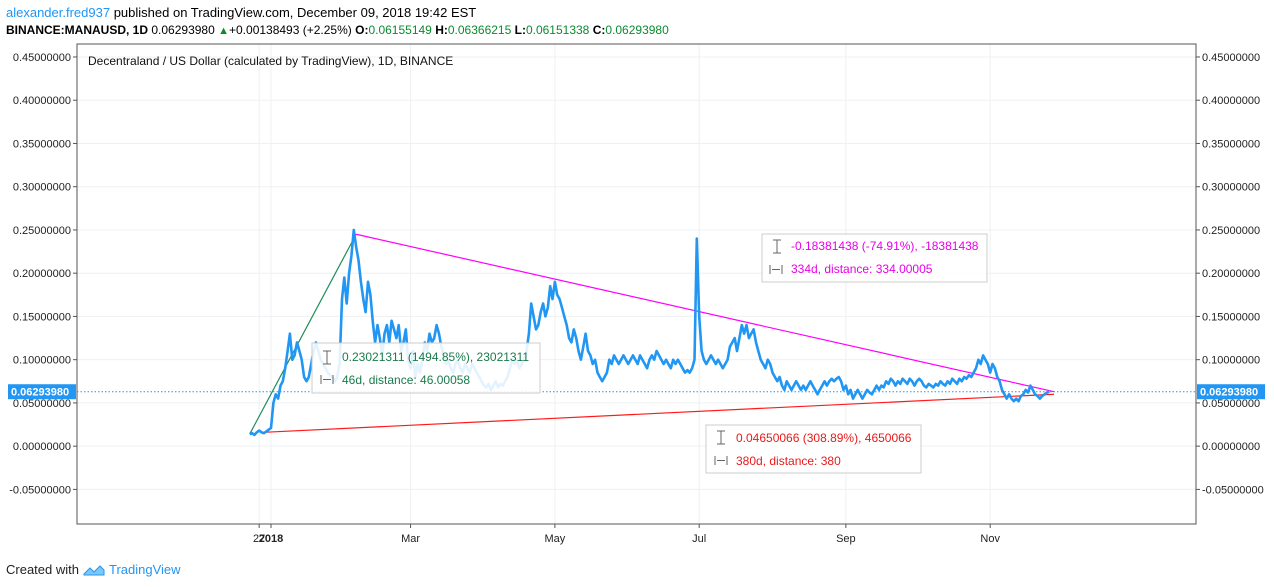 The width and height of the screenshot is (1274, 587). Describe the element at coordinates (362, 30) in the screenshot. I see `open-label: O:` at that location.